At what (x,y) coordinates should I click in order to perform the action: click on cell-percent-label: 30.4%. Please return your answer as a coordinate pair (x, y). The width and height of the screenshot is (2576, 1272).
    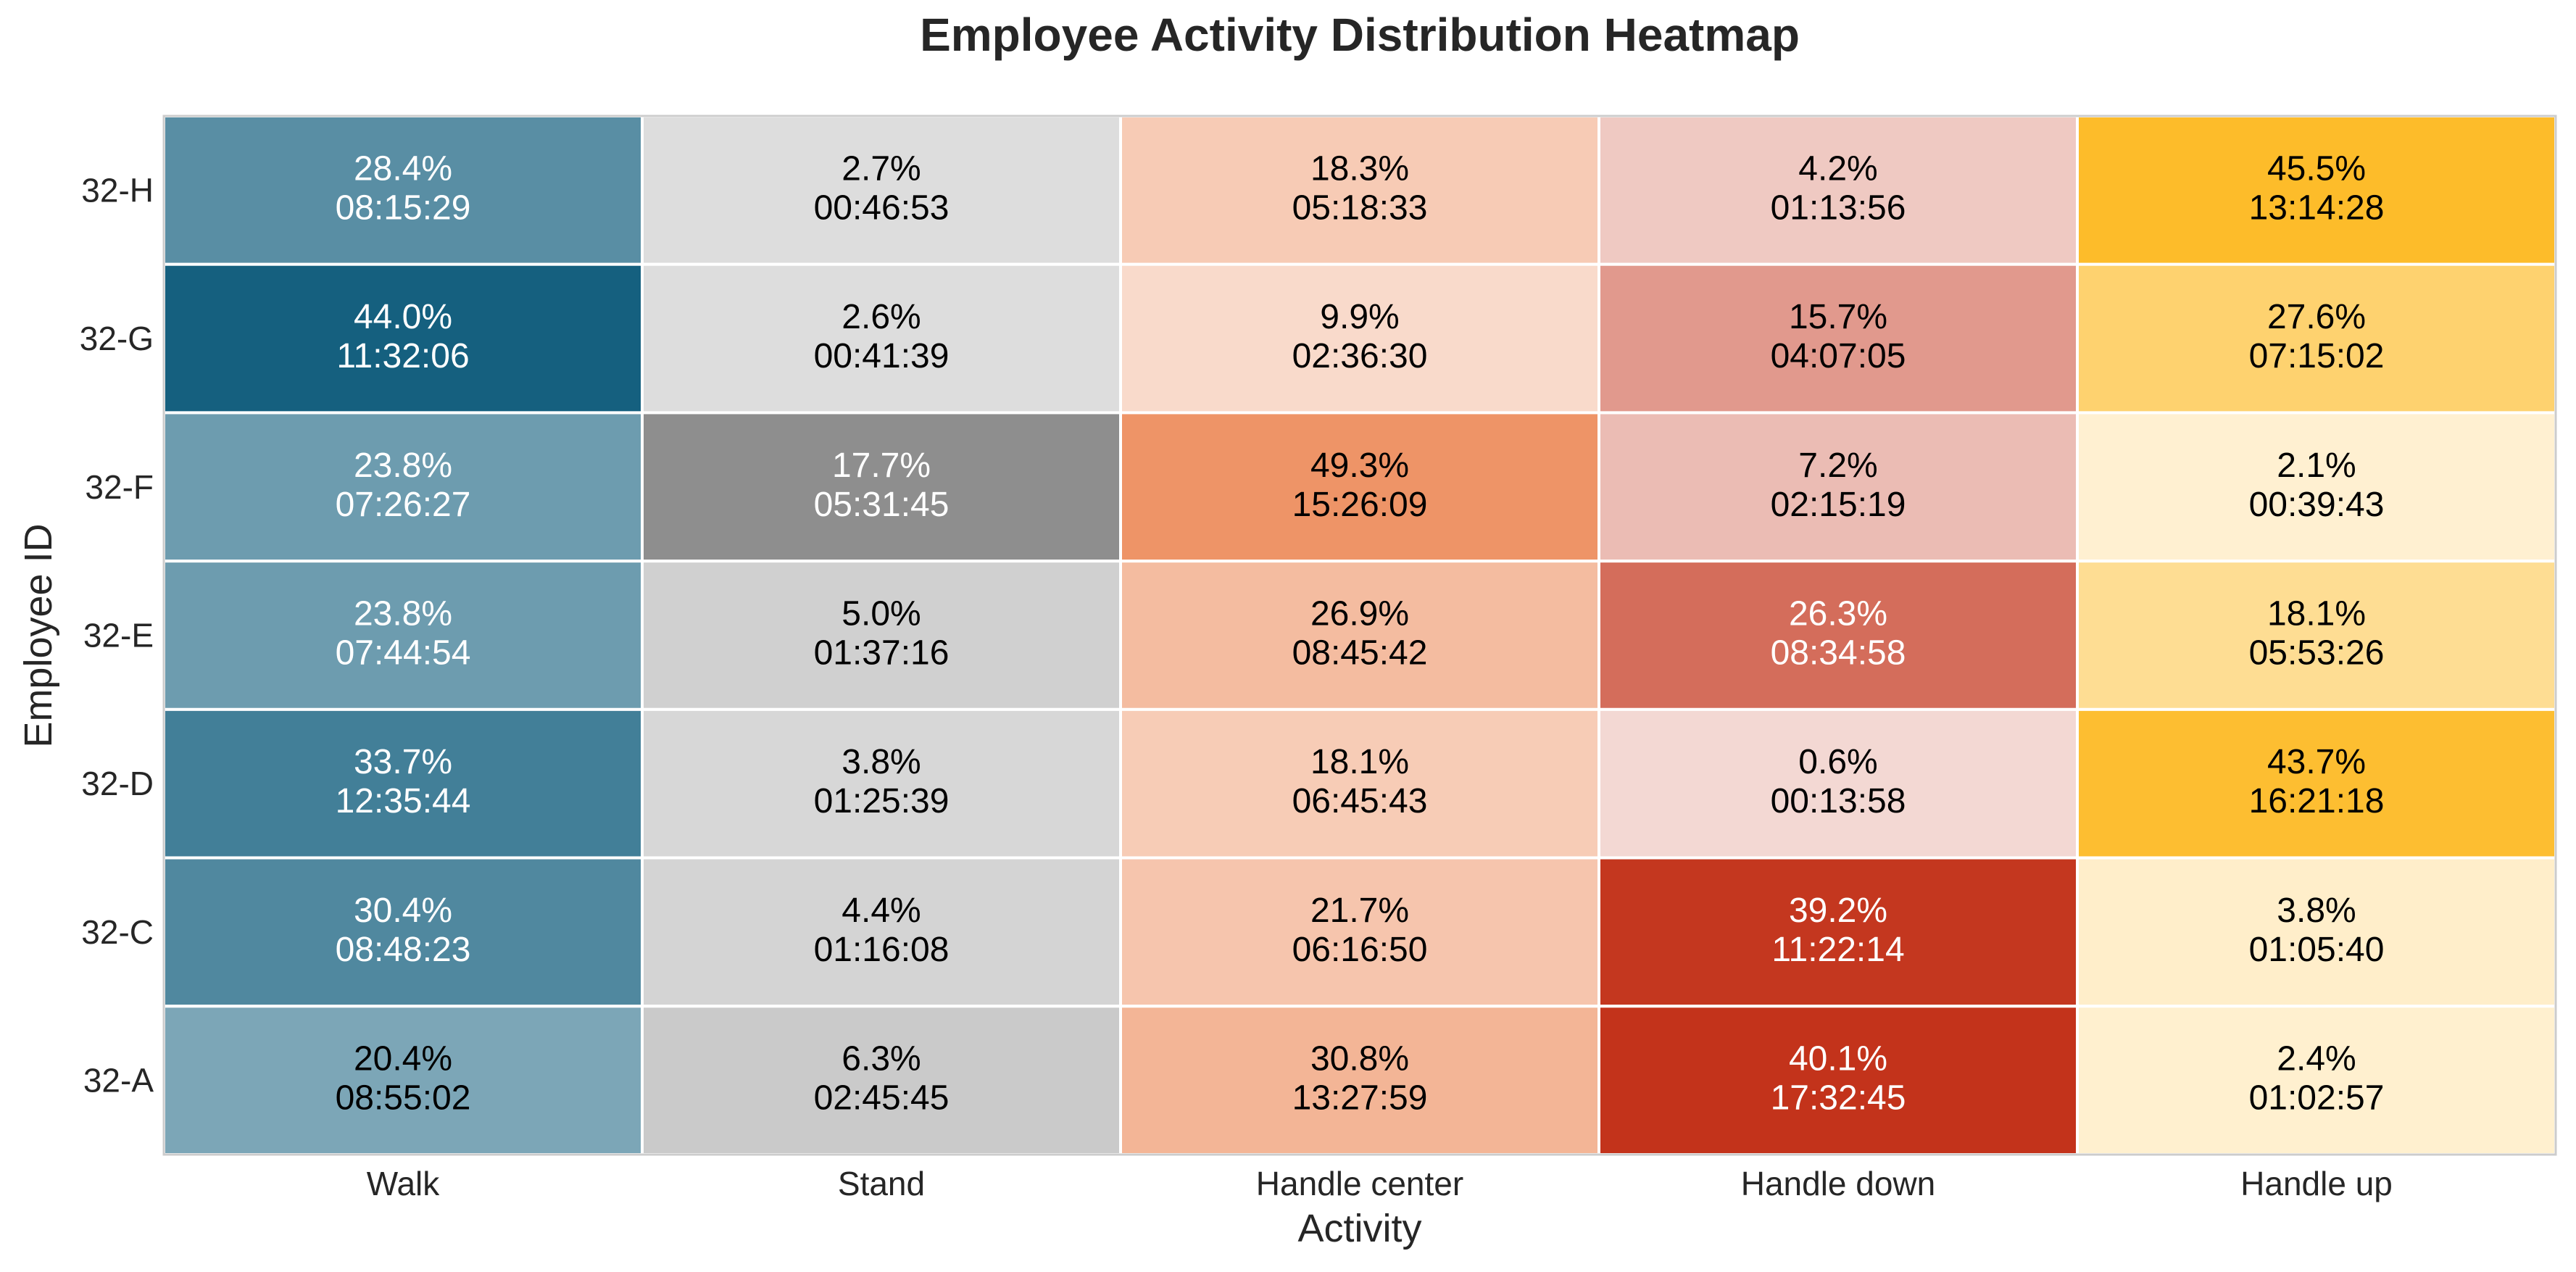
    Looking at the image, I should click on (403, 910).